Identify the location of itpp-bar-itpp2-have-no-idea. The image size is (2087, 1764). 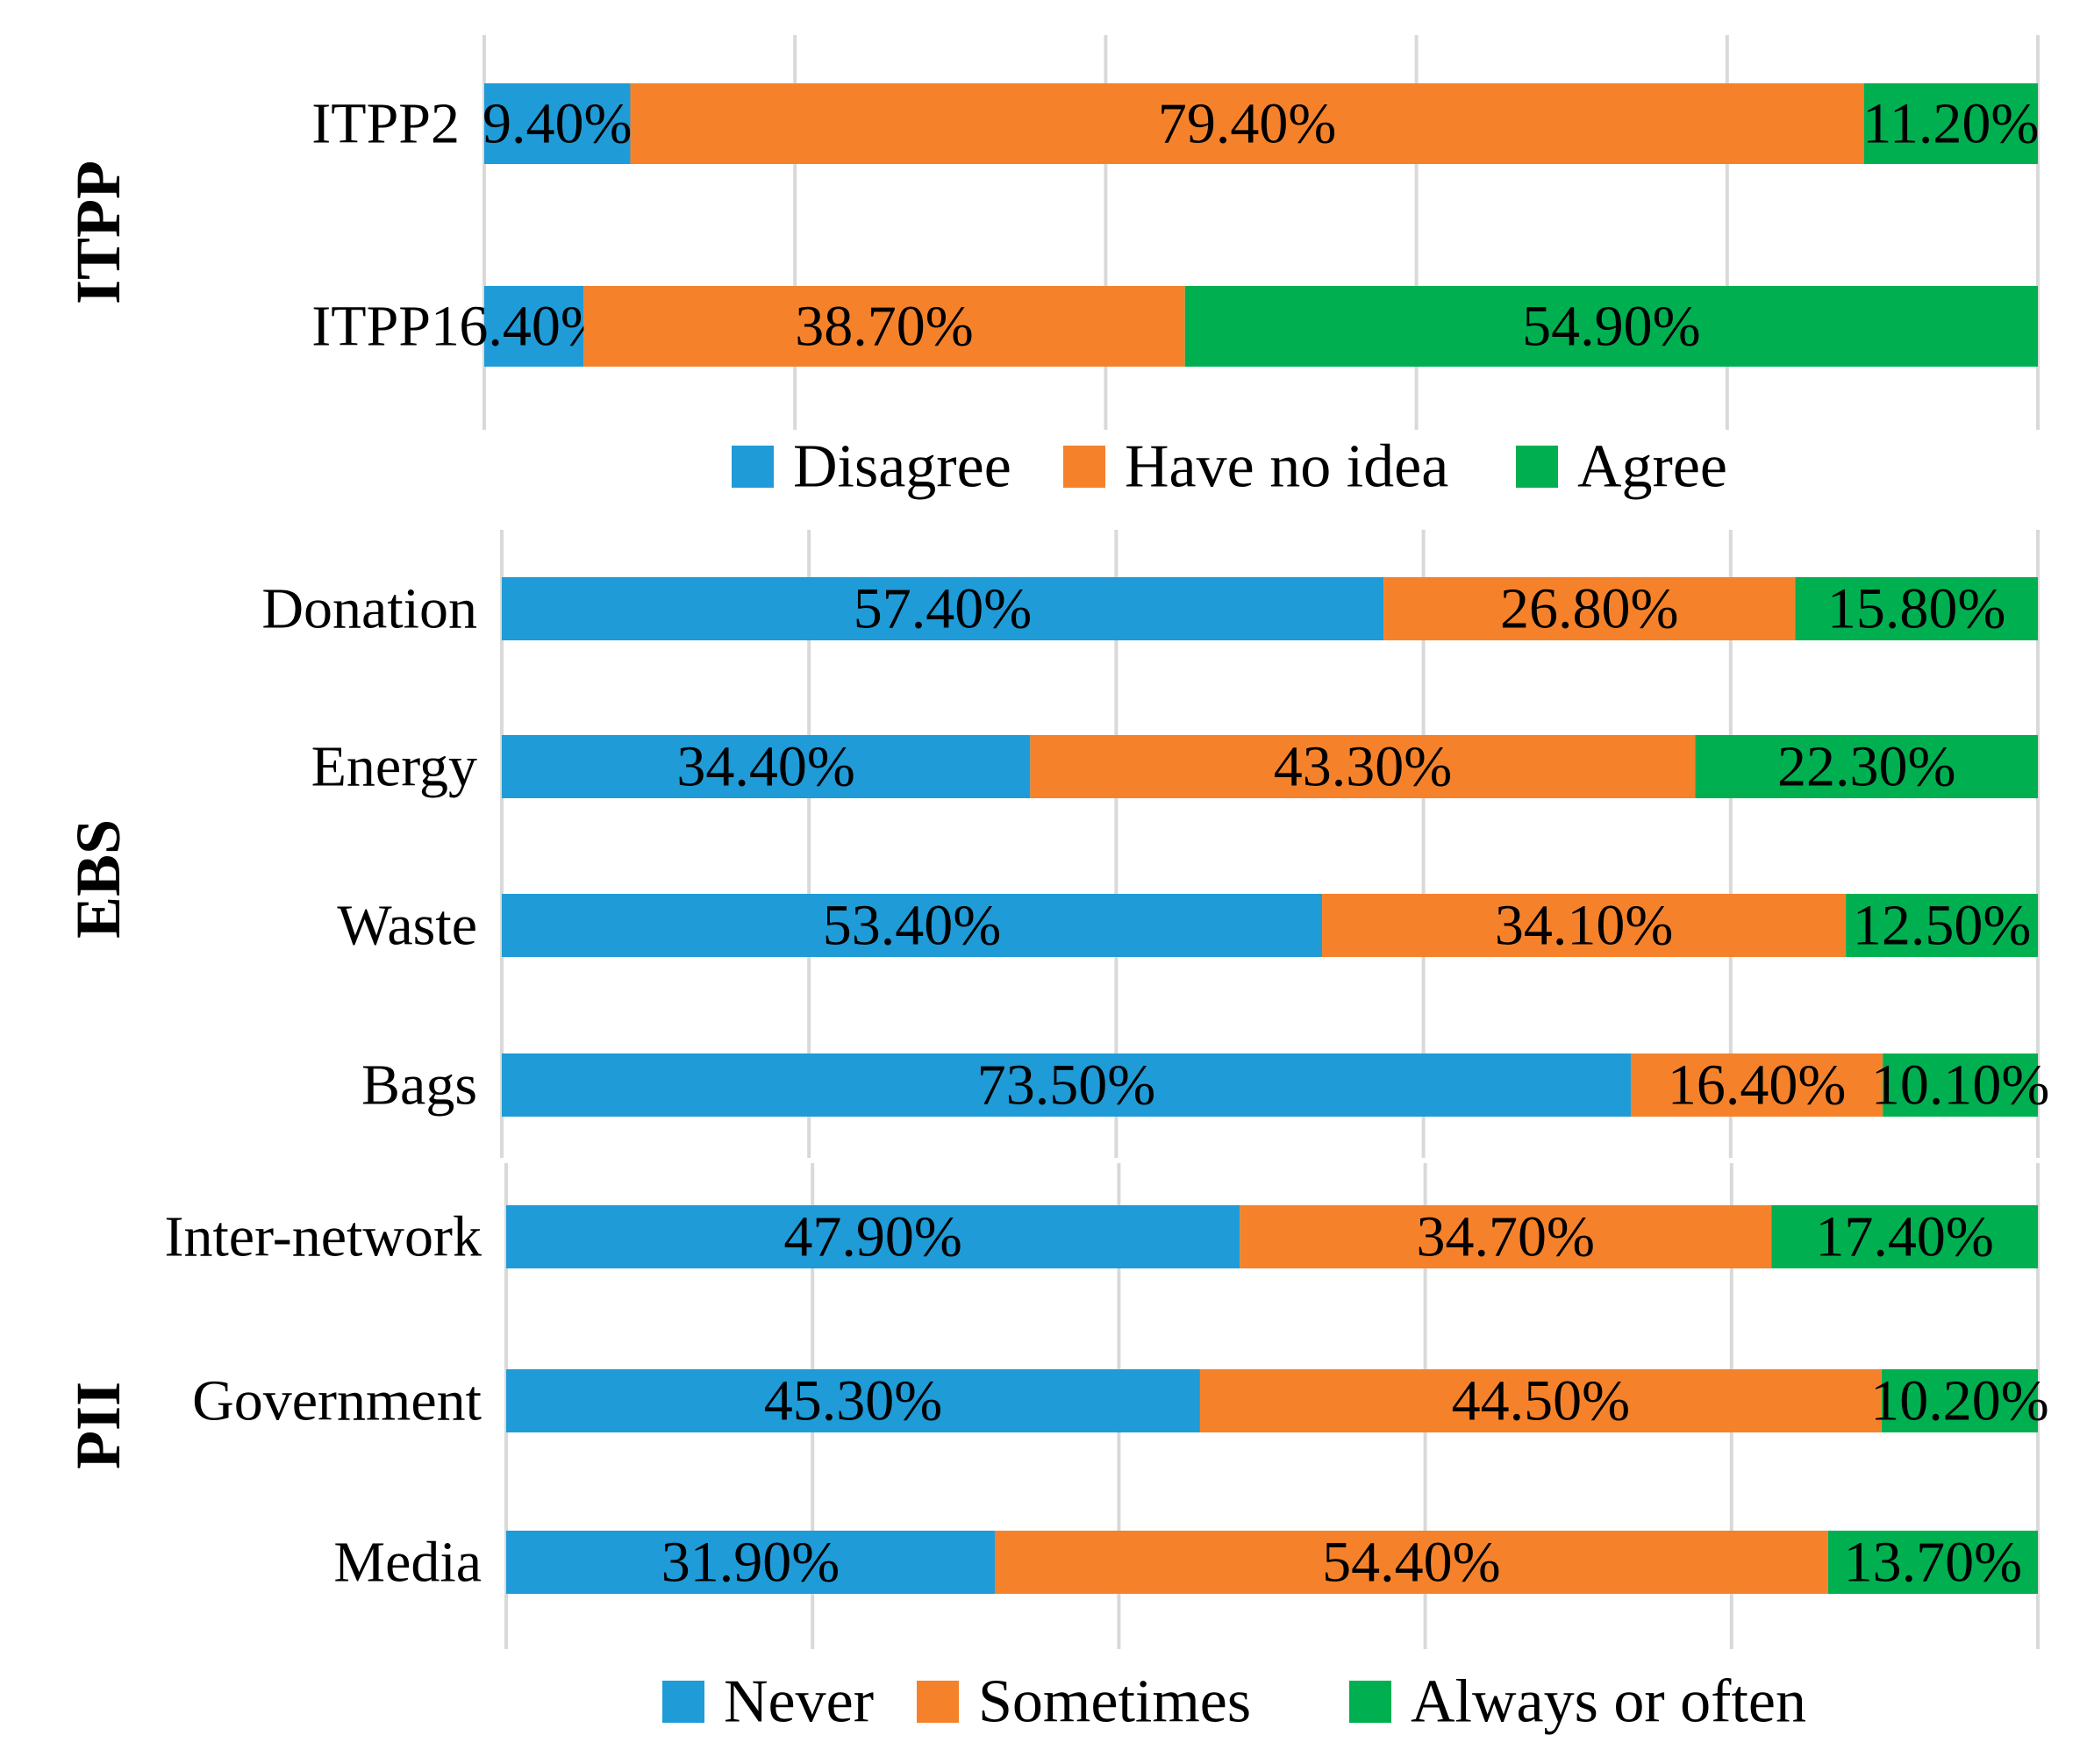
(1247, 123).